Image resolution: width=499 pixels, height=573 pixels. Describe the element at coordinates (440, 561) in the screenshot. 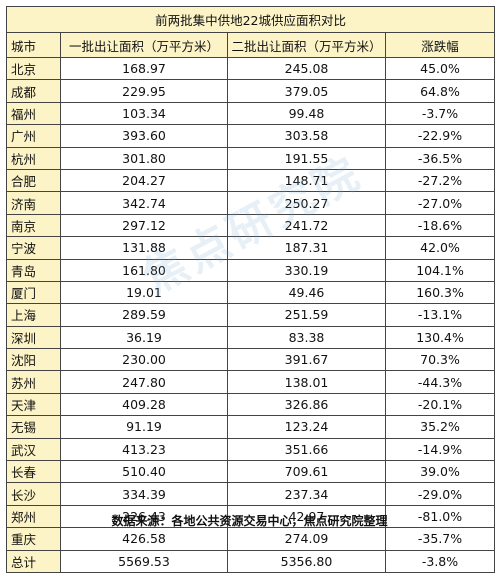

I see `change-cell: -3.8%` at that location.